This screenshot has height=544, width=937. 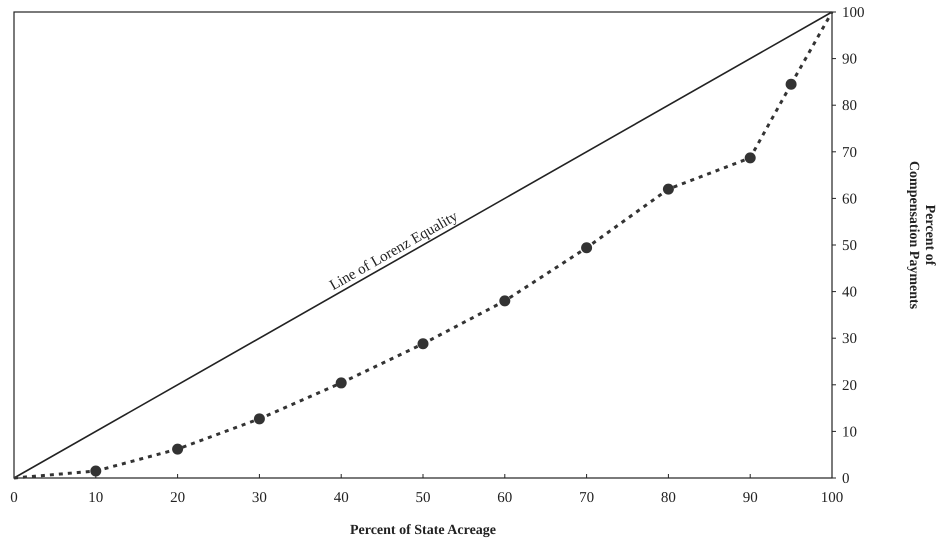 What do you see at coordinates (14, 498) in the screenshot?
I see `x-tick-label: 0` at bounding box center [14, 498].